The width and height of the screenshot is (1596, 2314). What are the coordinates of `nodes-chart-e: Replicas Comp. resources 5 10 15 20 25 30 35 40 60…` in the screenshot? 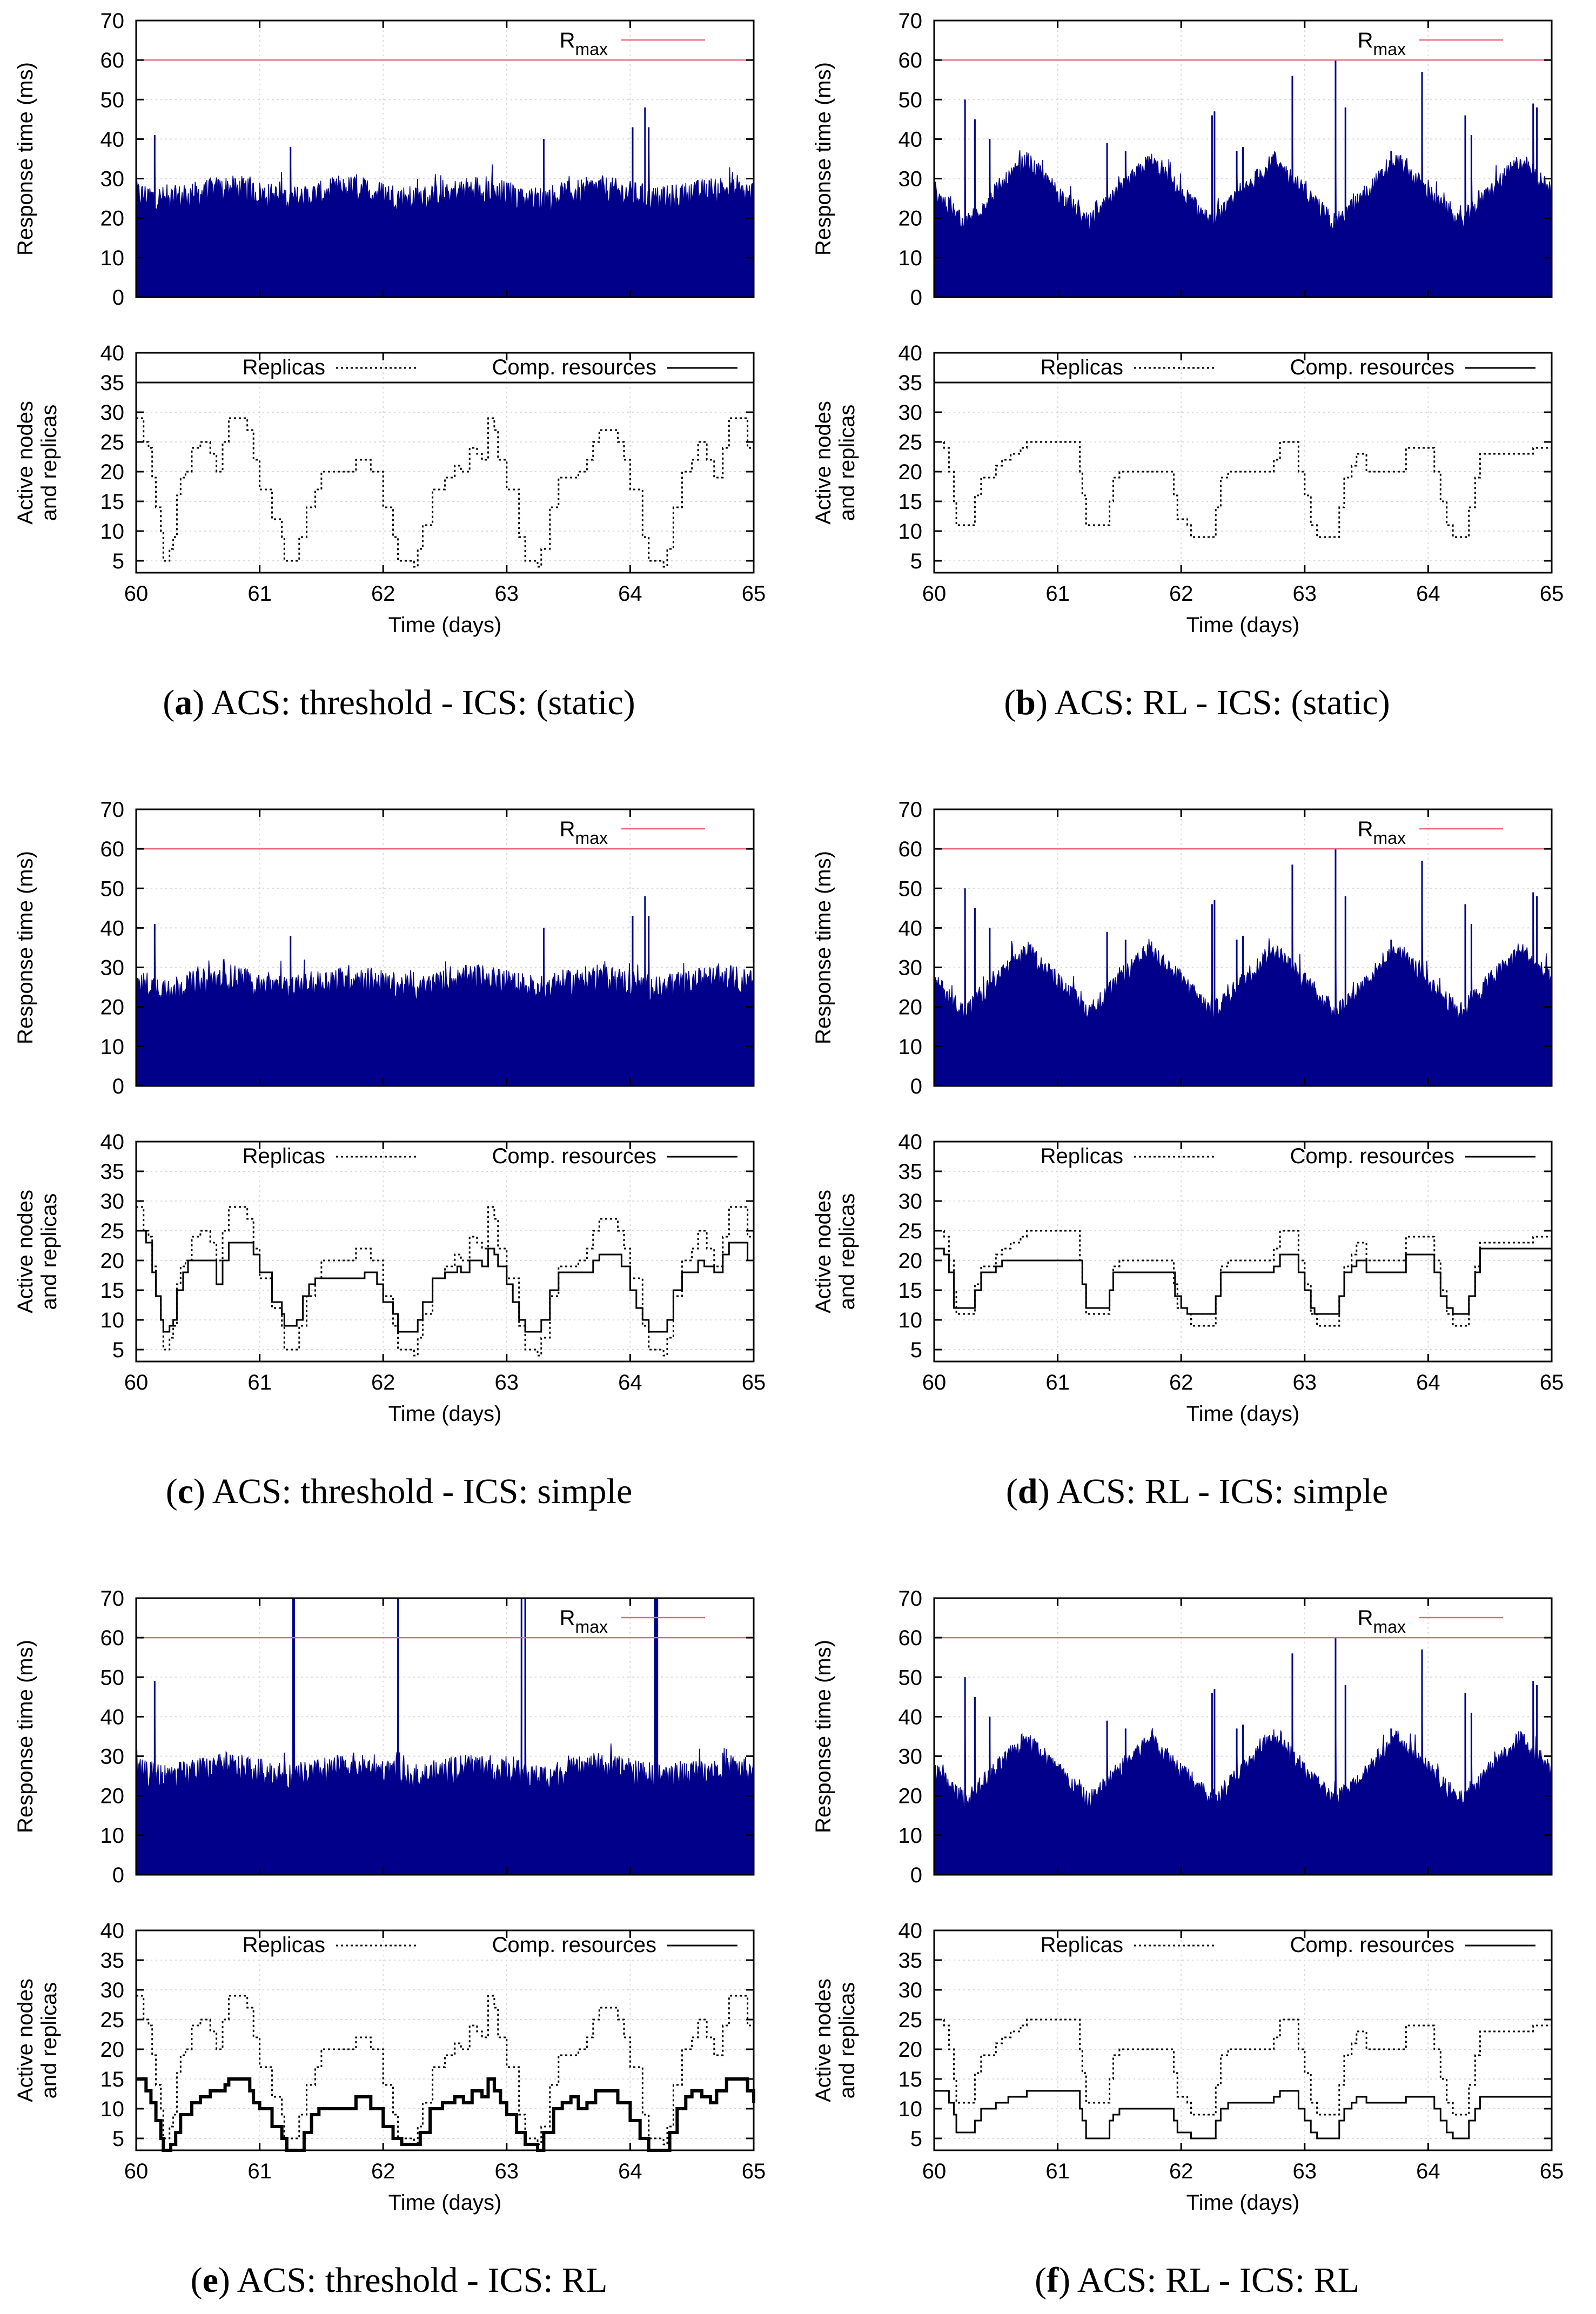 It's located at (390, 2067).